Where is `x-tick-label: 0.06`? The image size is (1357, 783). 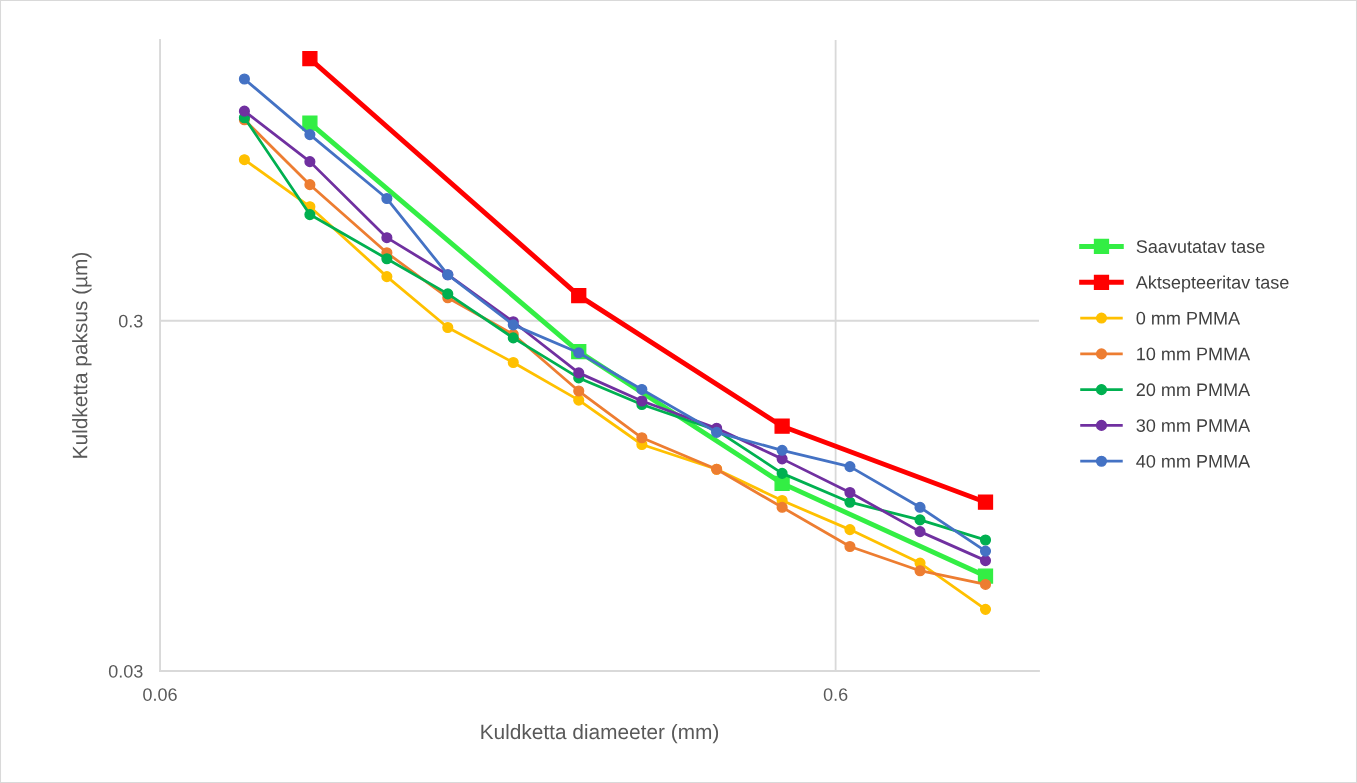
x-tick-label: 0.06 is located at coordinates (160, 694).